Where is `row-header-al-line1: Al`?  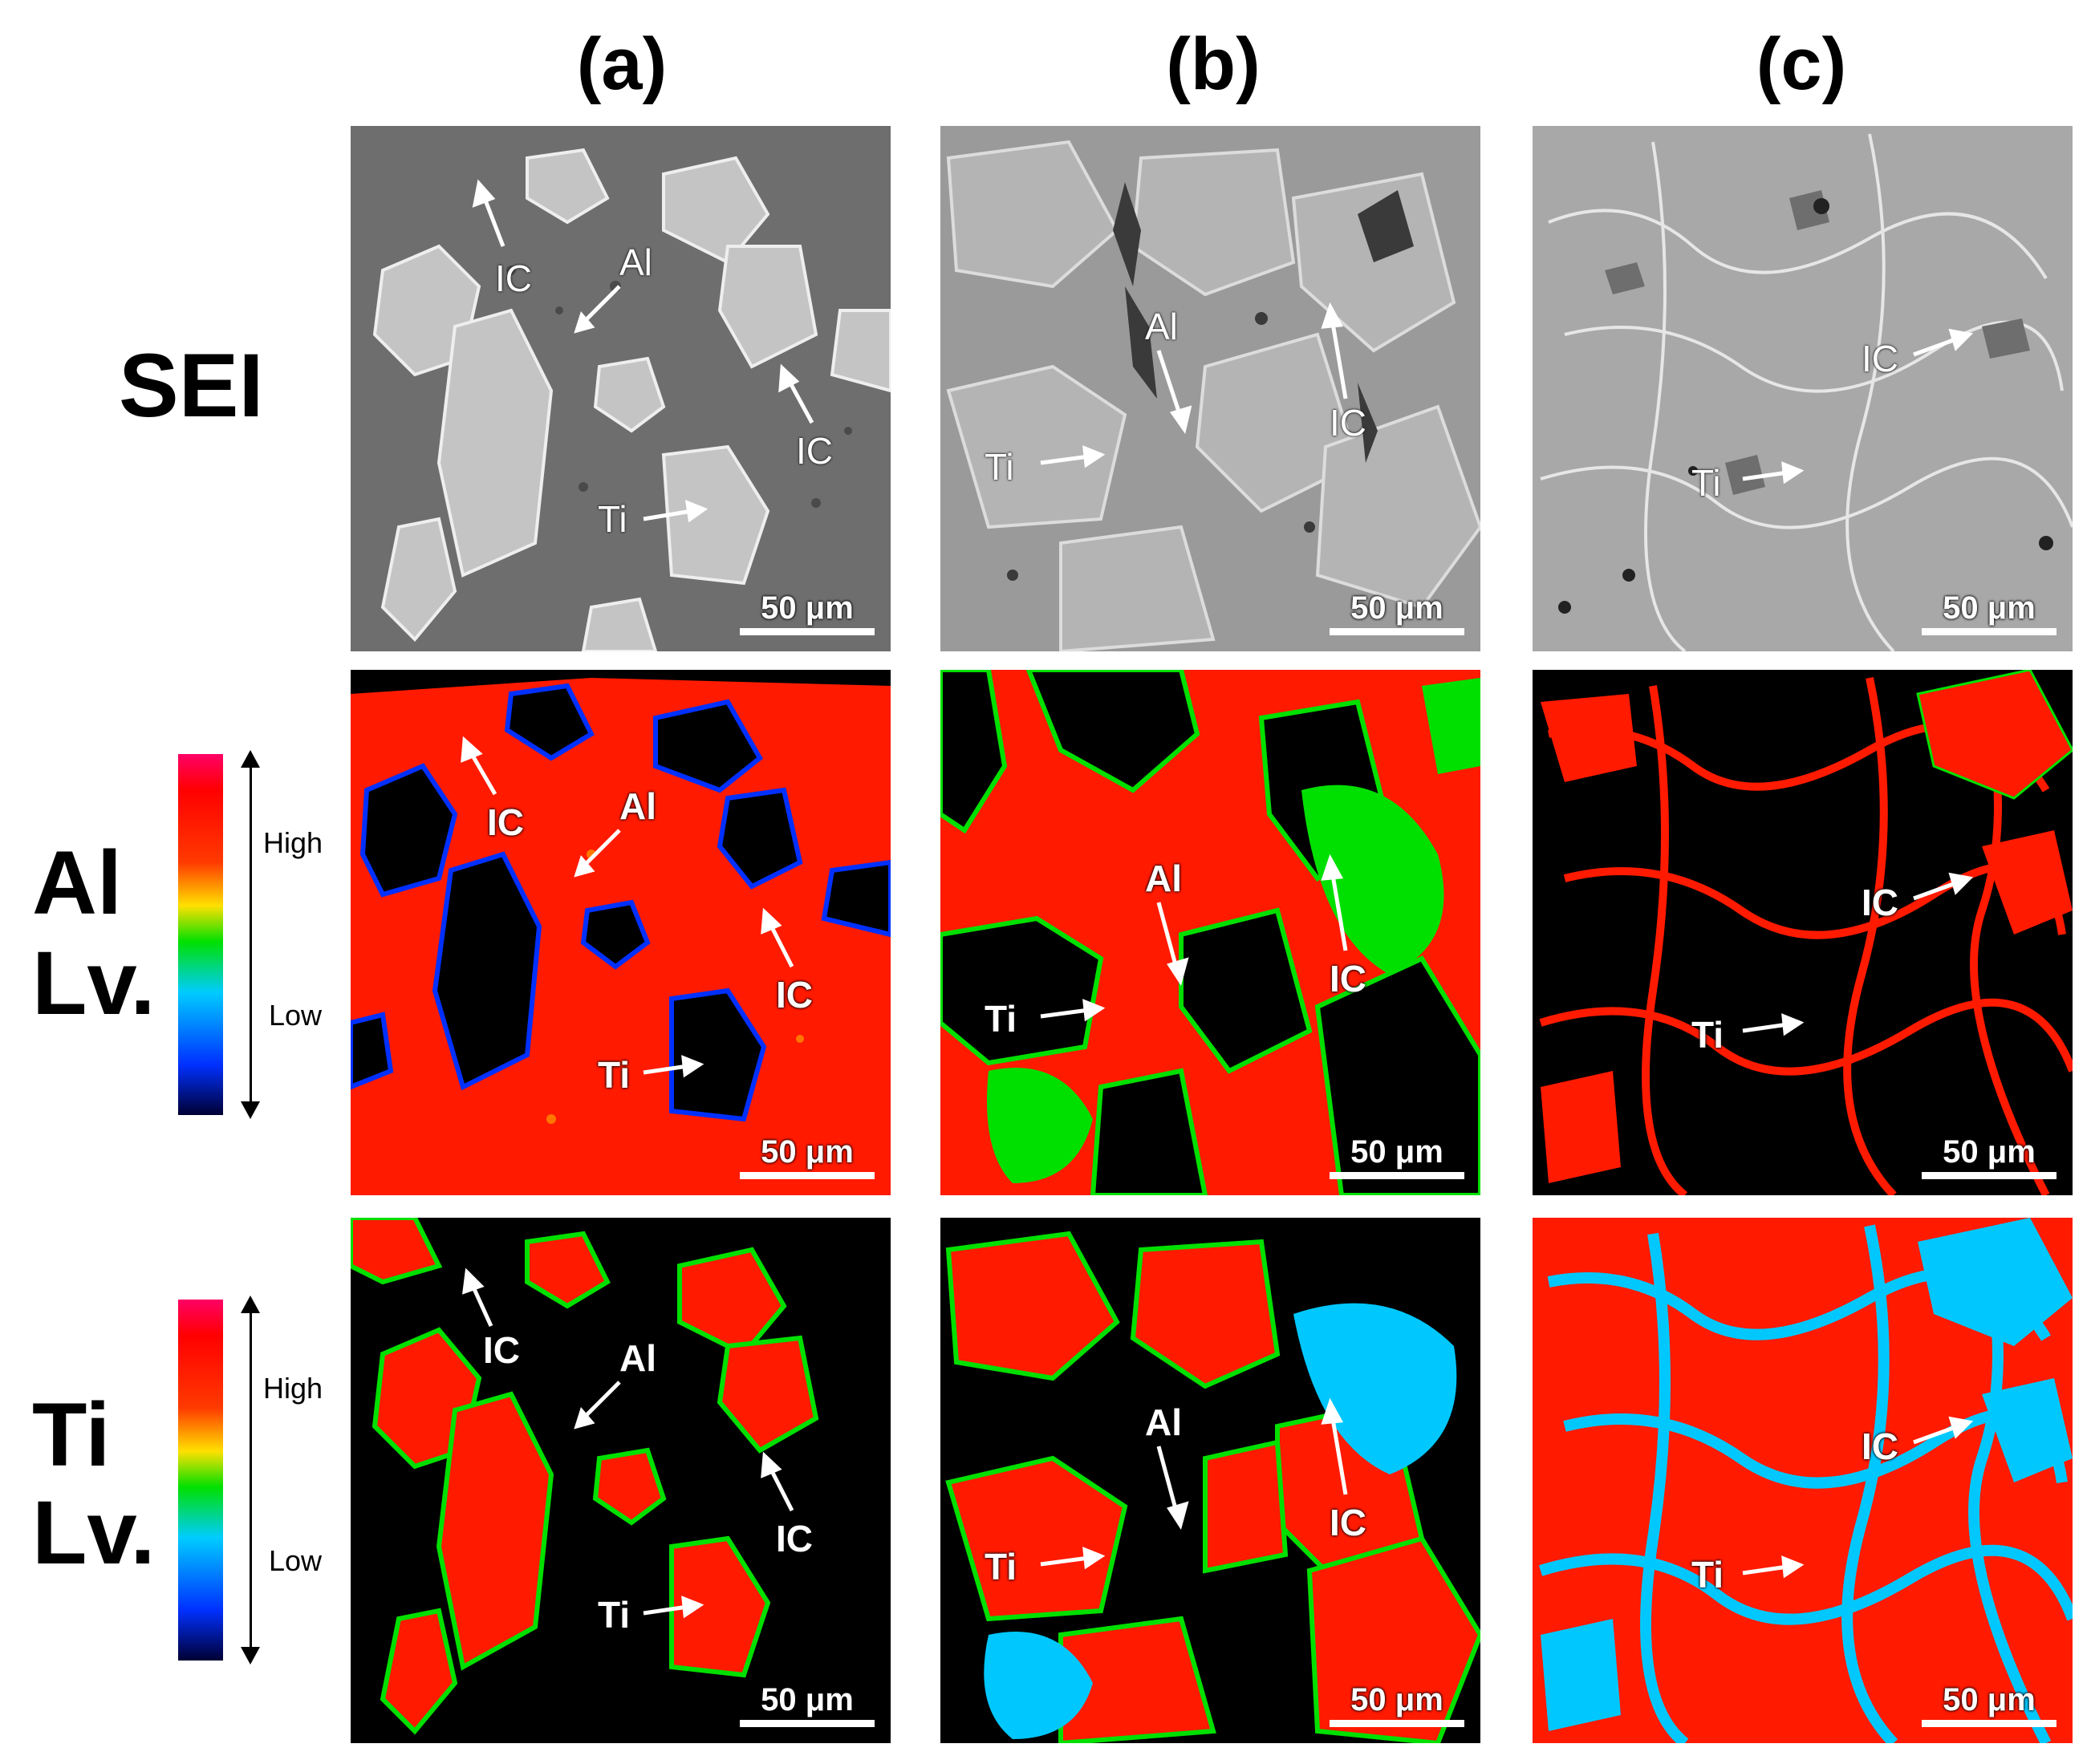 row-header-al-line1: Al is located at coordinates (77, 883).